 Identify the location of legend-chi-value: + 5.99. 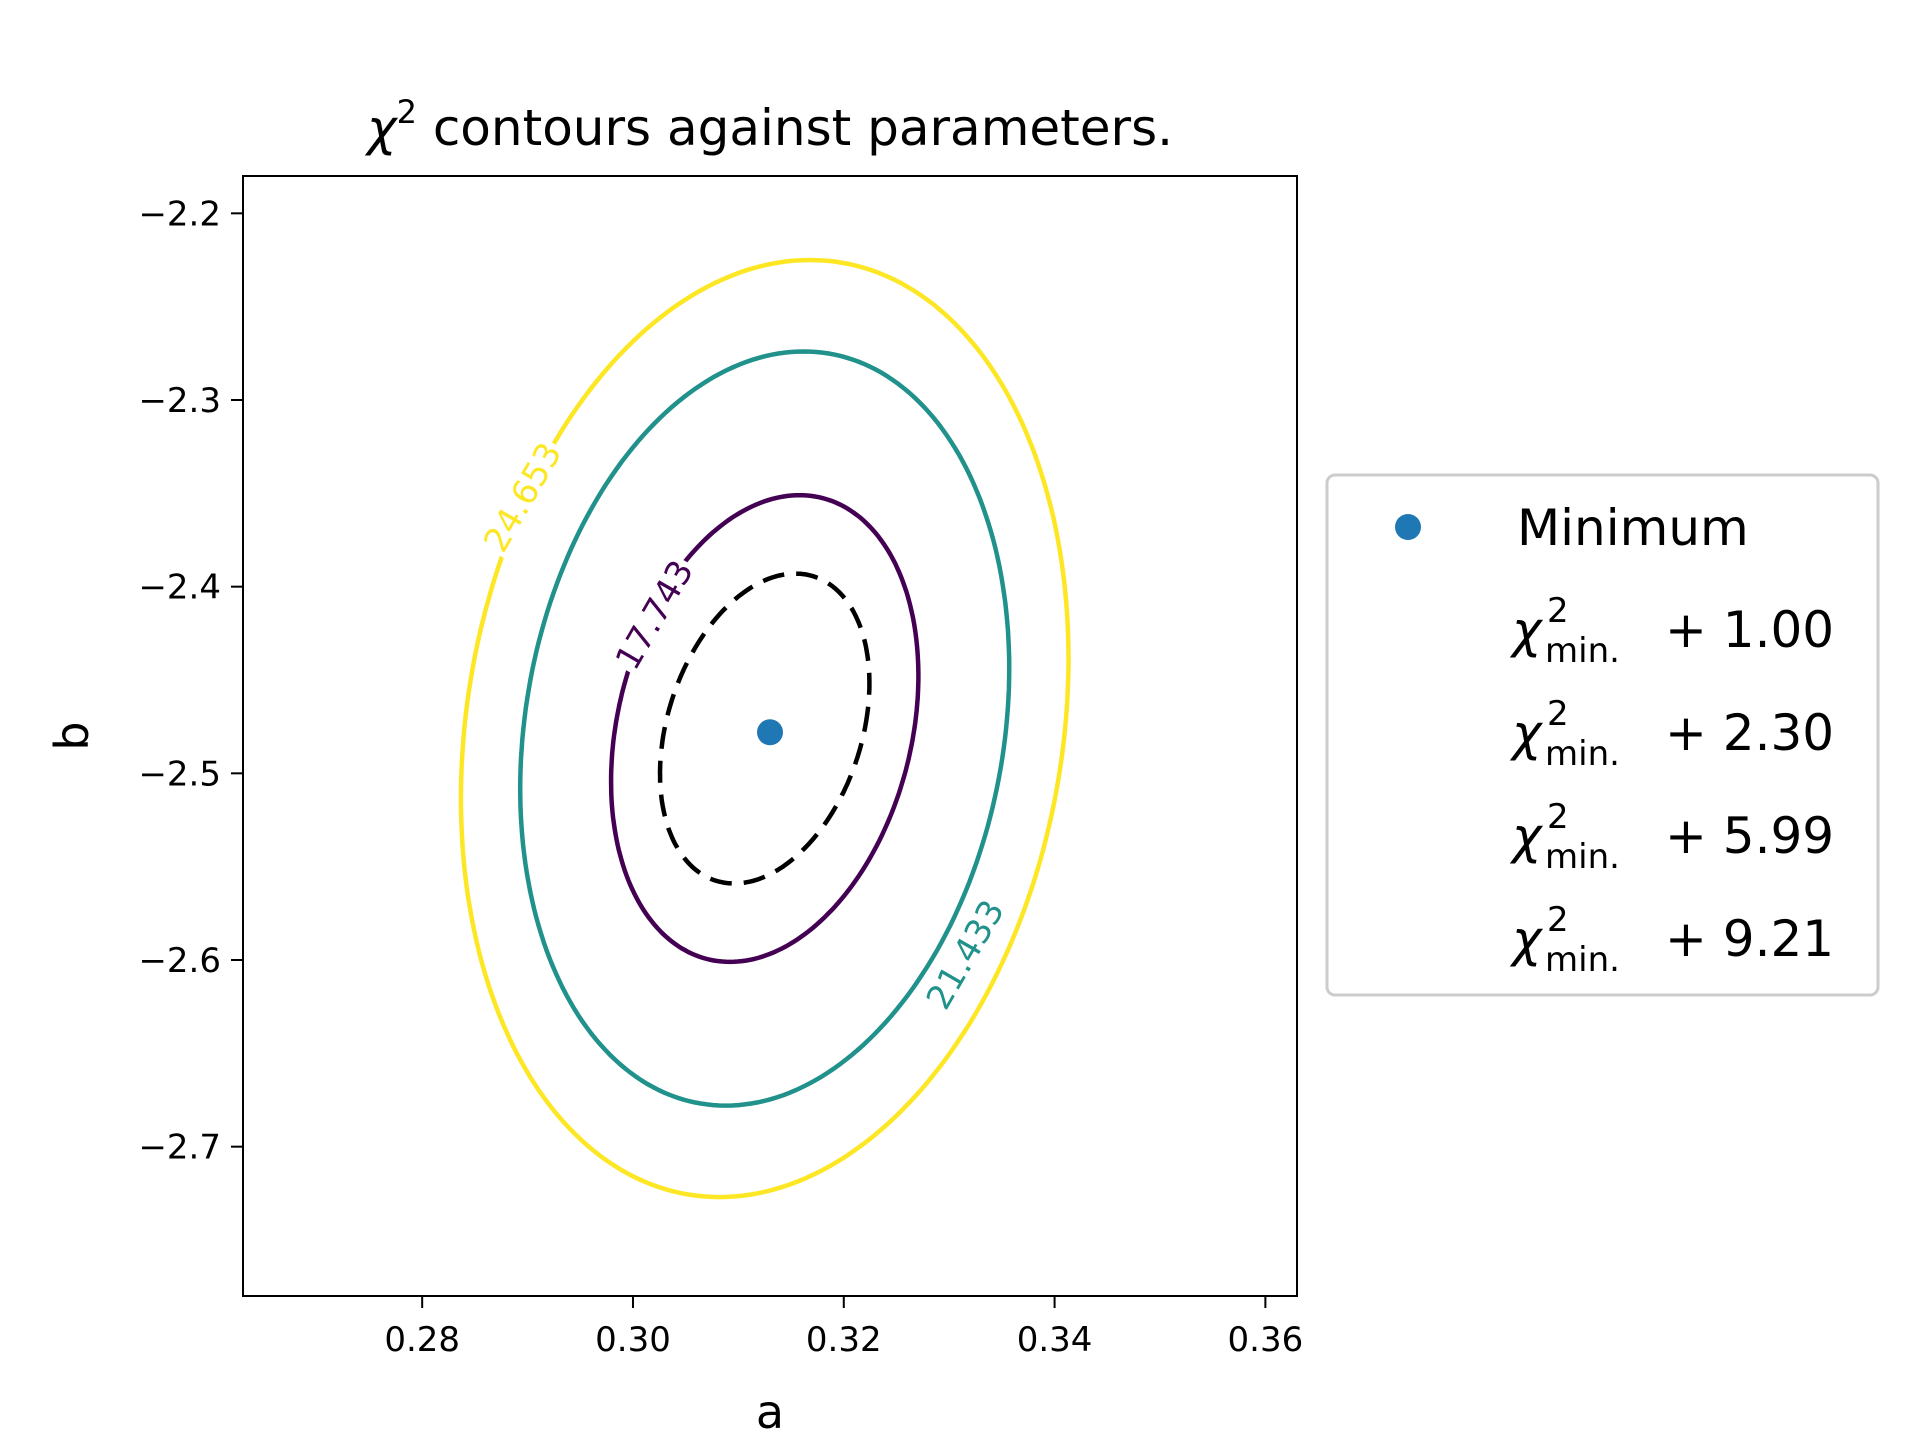
(1749, 836).